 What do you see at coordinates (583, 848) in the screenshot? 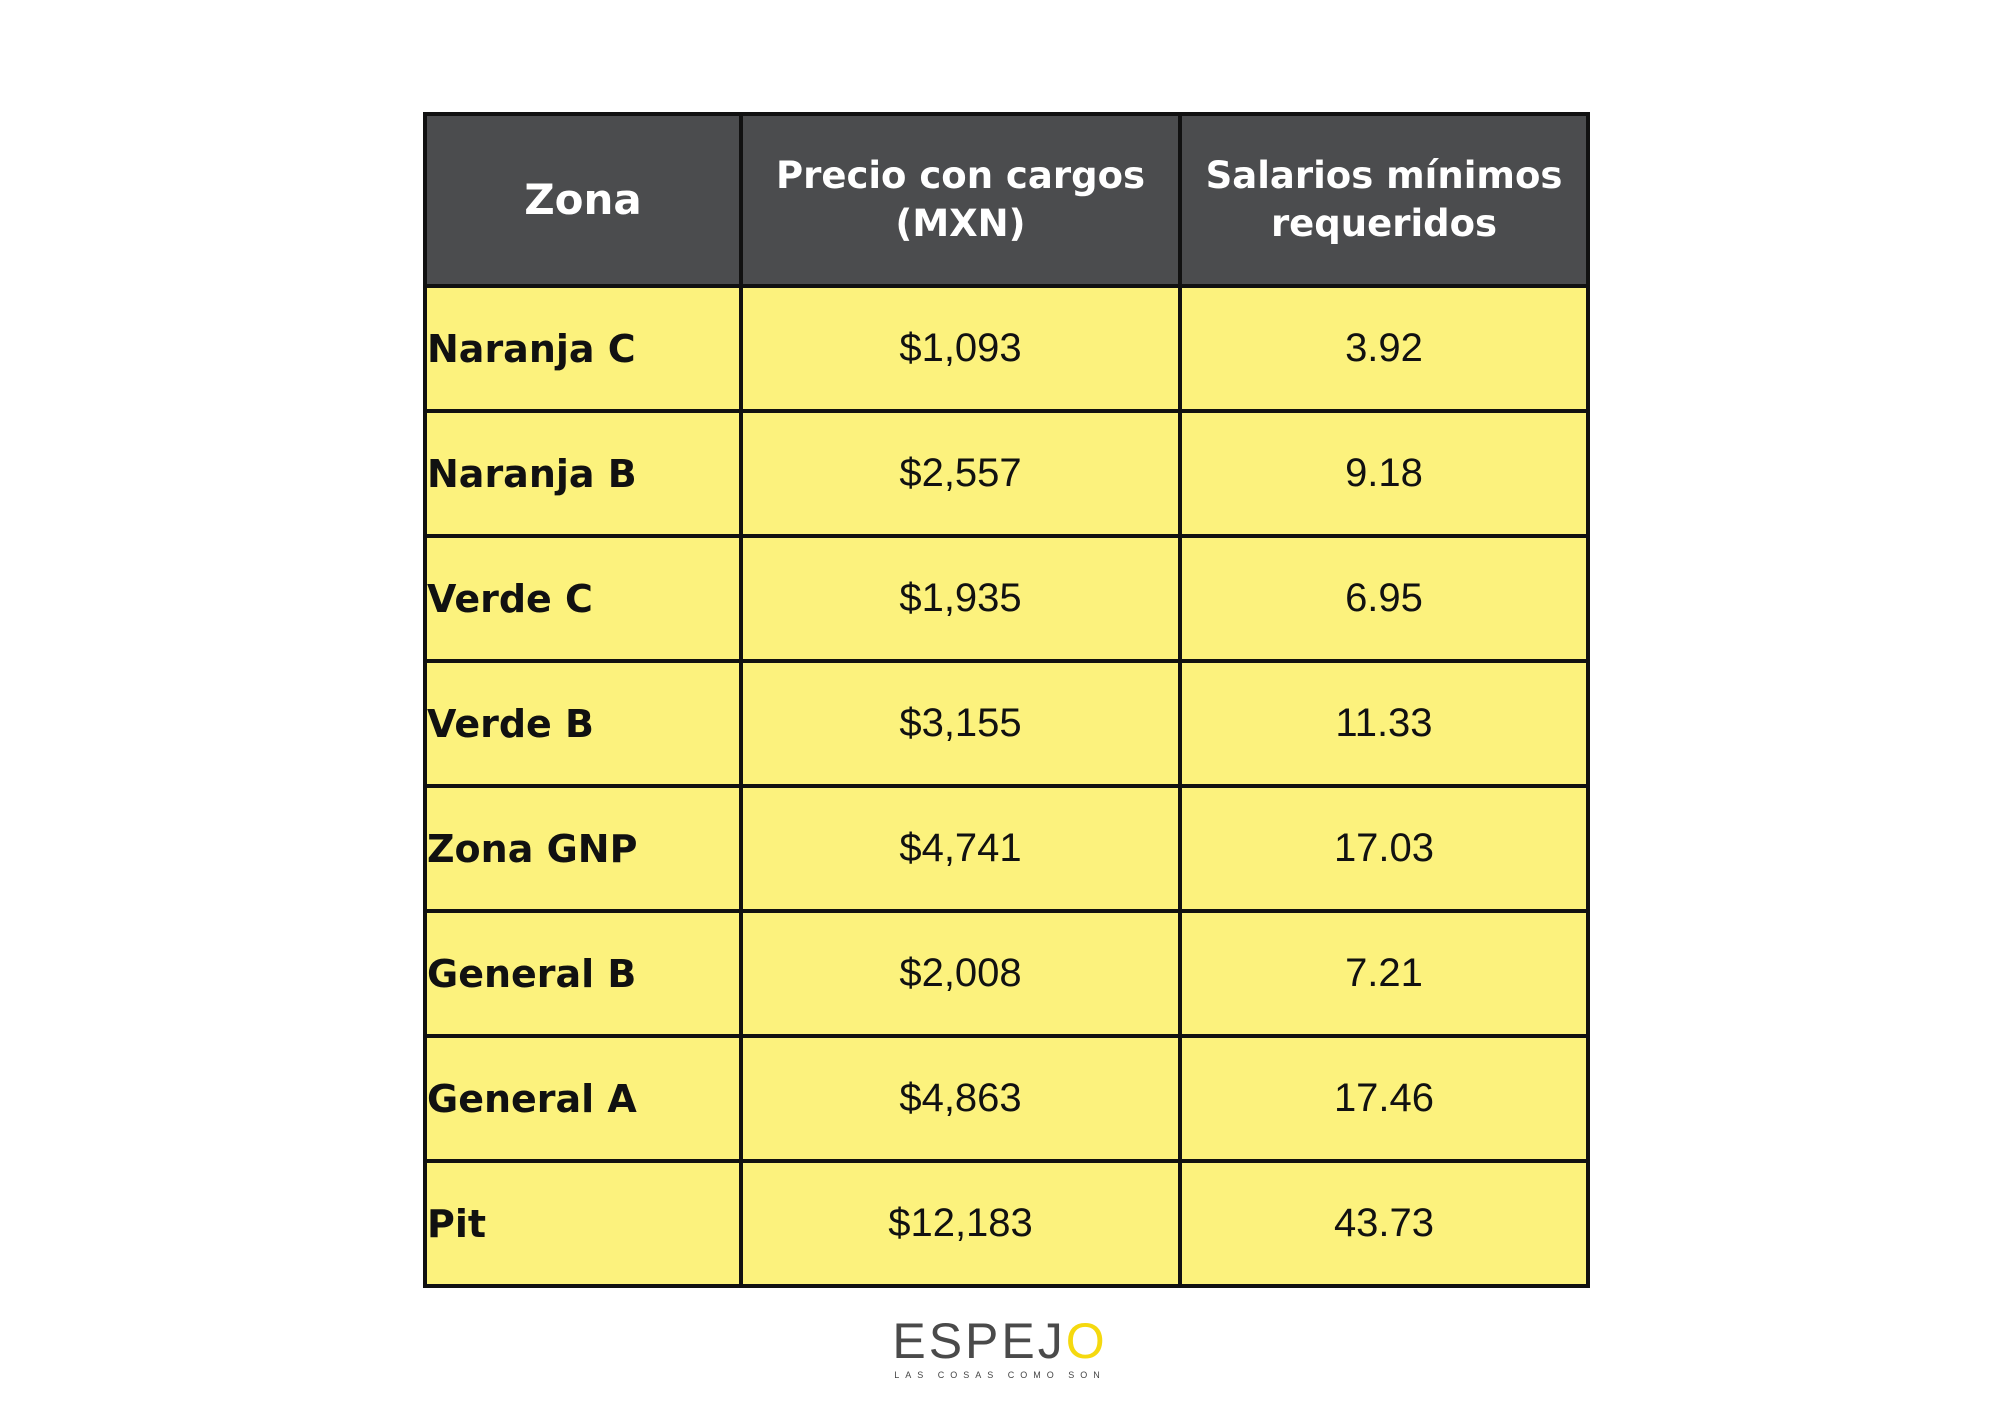
I see `zona-cell: Zona GNP` at bounding box center [583, 848].